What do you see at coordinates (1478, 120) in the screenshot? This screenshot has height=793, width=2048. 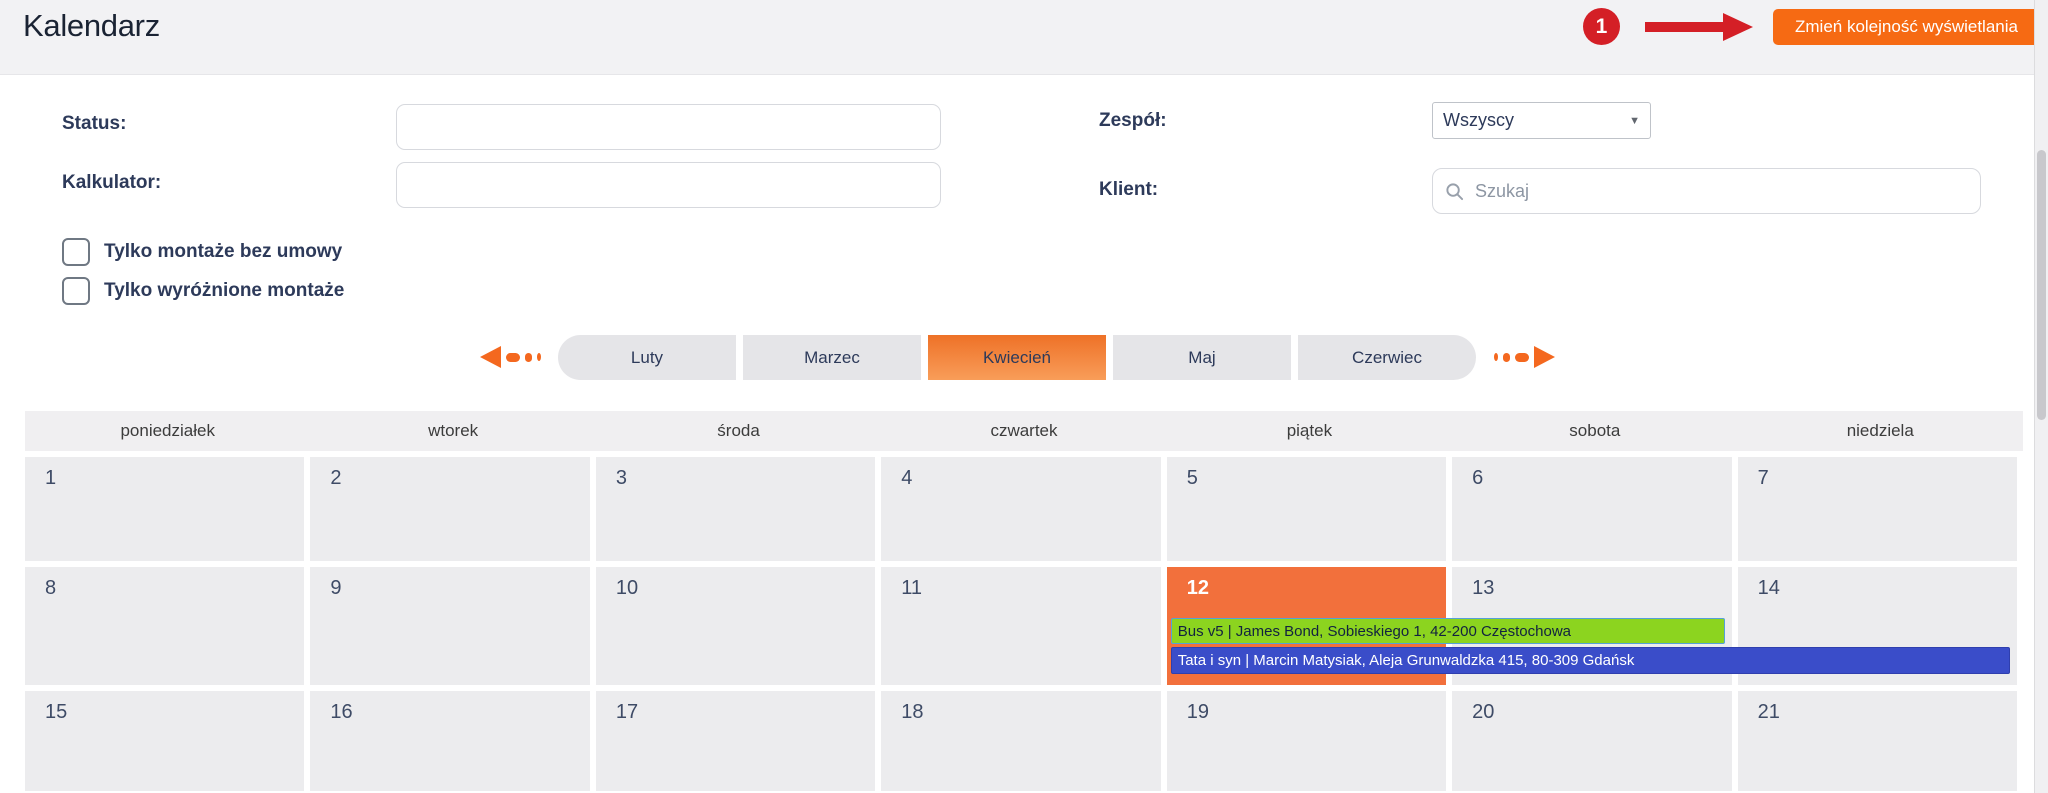 I see `zespol-selected-value: Wszyscy` at bounding box center [1478, 120].